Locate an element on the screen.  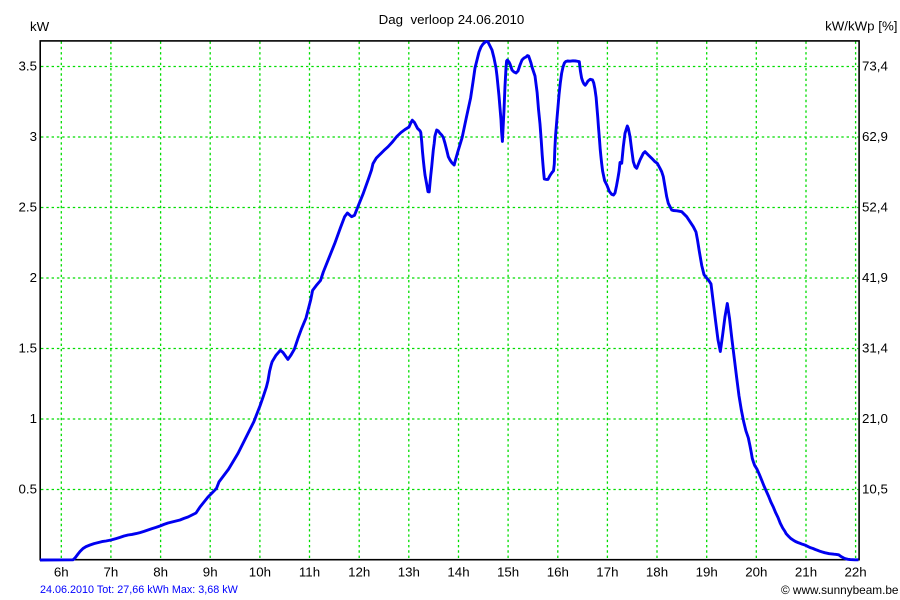
svg-text: 14h is located at coordinates (458, 571).